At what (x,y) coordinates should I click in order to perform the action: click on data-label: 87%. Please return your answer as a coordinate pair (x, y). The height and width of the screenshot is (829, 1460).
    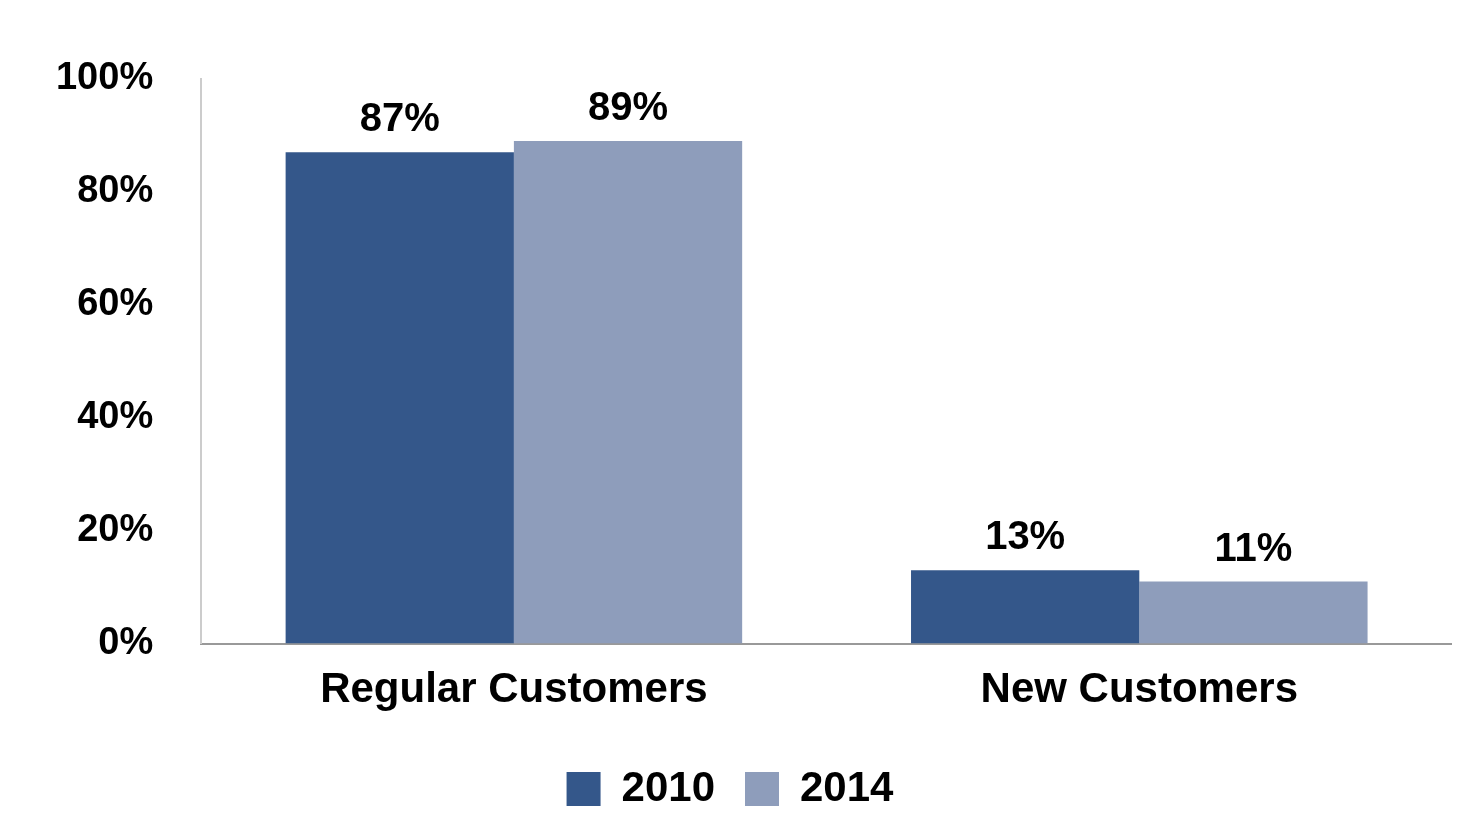
    Looking at the image, I should click on (399, 117).